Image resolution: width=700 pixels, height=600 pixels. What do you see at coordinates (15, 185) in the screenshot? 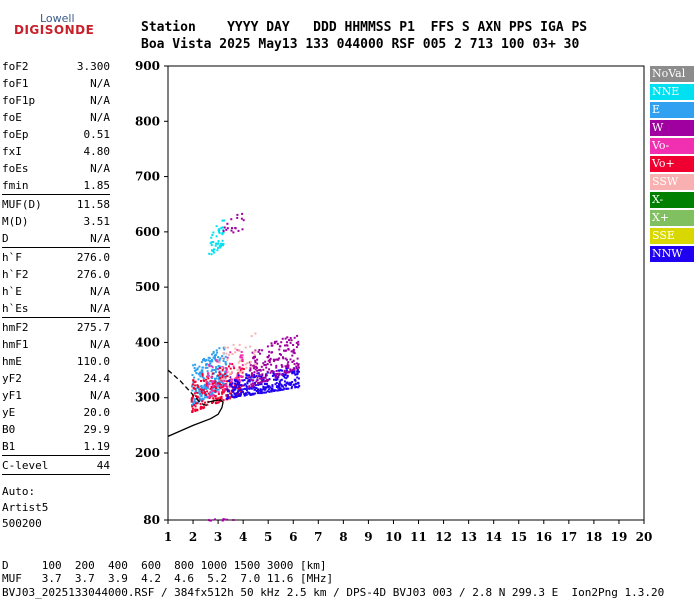
I see `param-name: fmin` at bounding box center [15, 185].